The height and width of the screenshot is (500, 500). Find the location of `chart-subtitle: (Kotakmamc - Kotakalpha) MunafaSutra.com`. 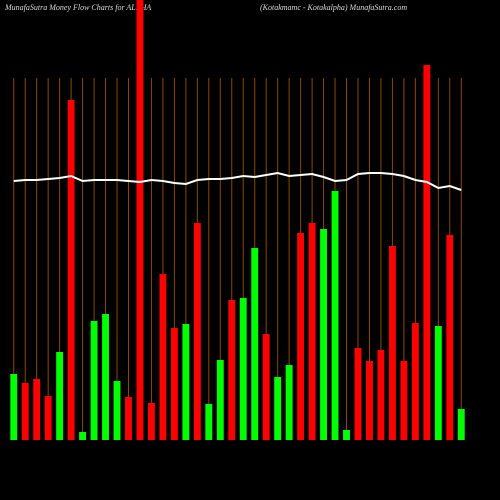

chart-subtitle: (Kotakmamc - Kotakalpha) MunafaSutra.com is located at coordinates (333, 7).